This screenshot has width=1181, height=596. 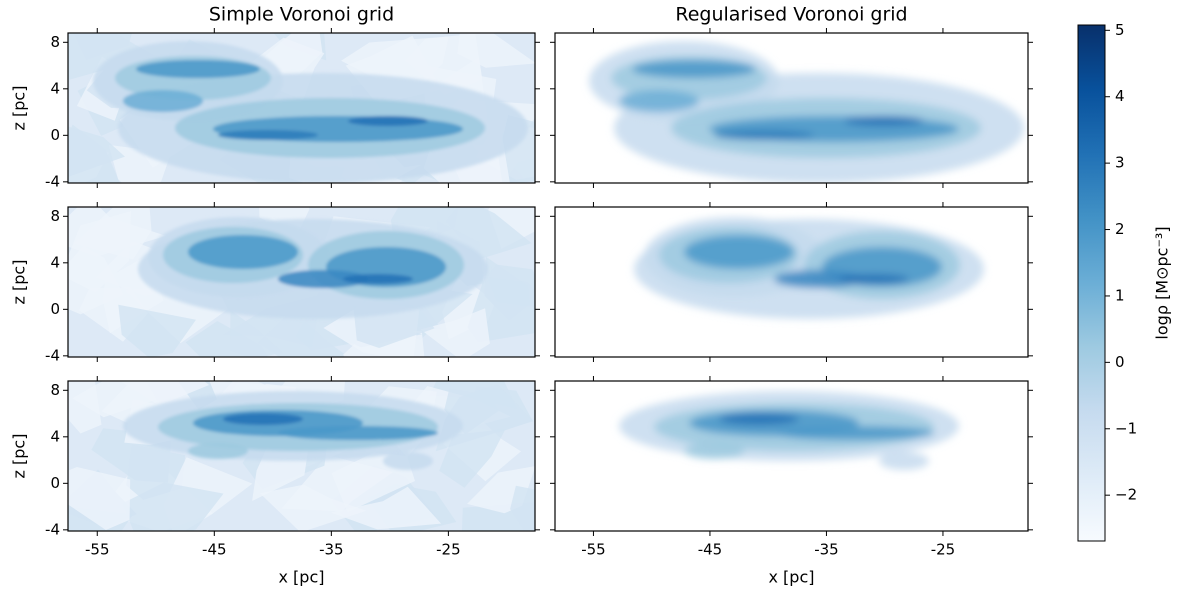 I want to click on colorbar-tick-label: 1, so click(x=1120, y=295).